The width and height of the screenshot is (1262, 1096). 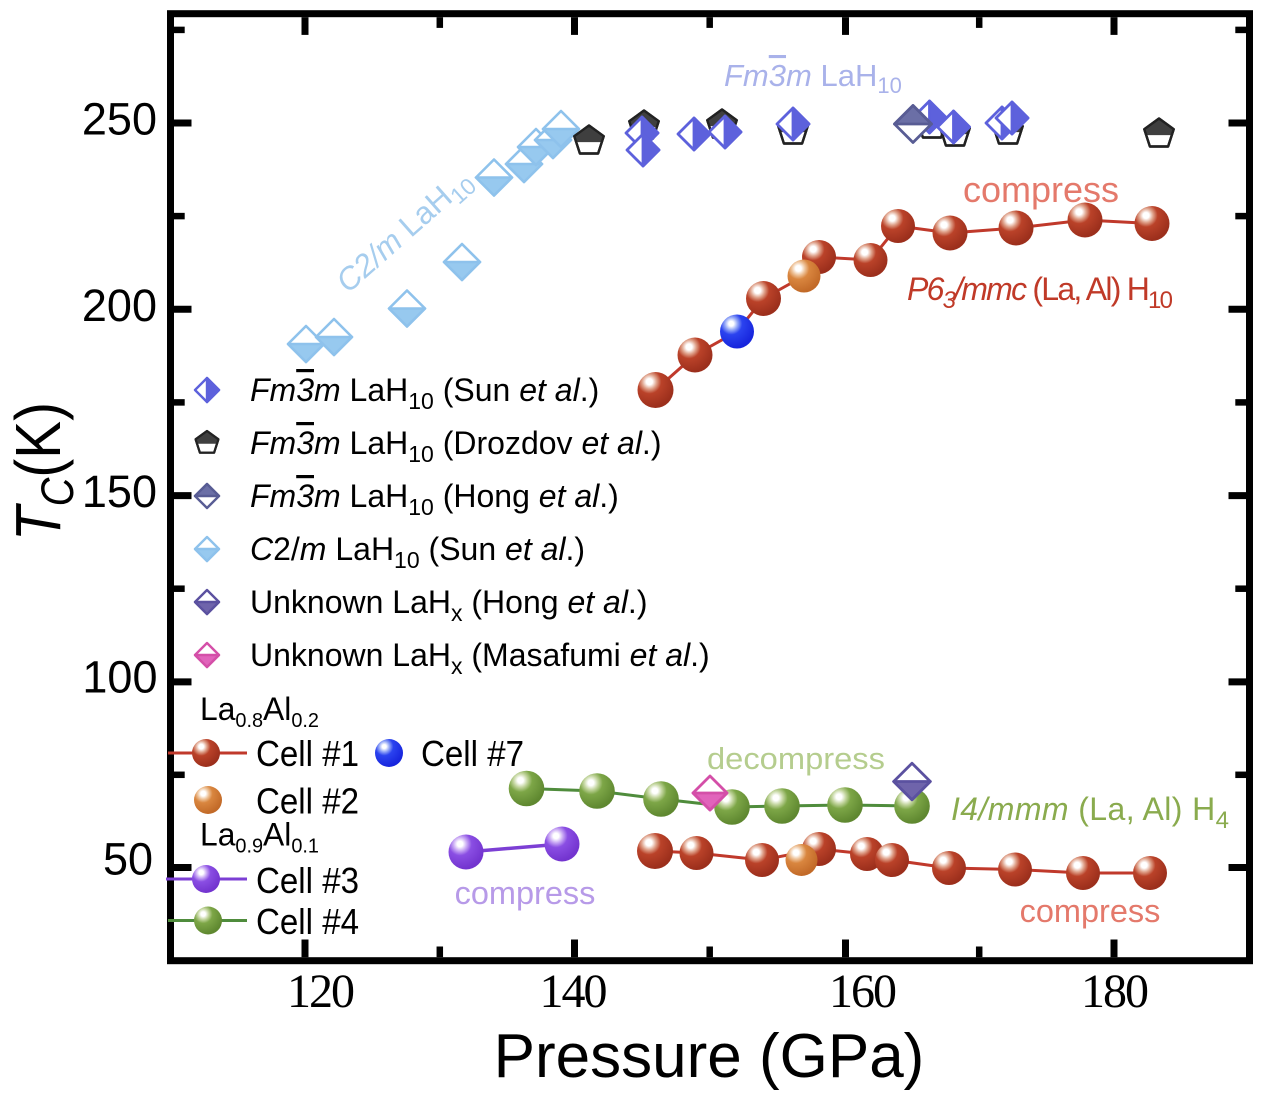 I want to click on svg-text: I4/mmm (La, Al) H4, so click(x=1090, y=812).